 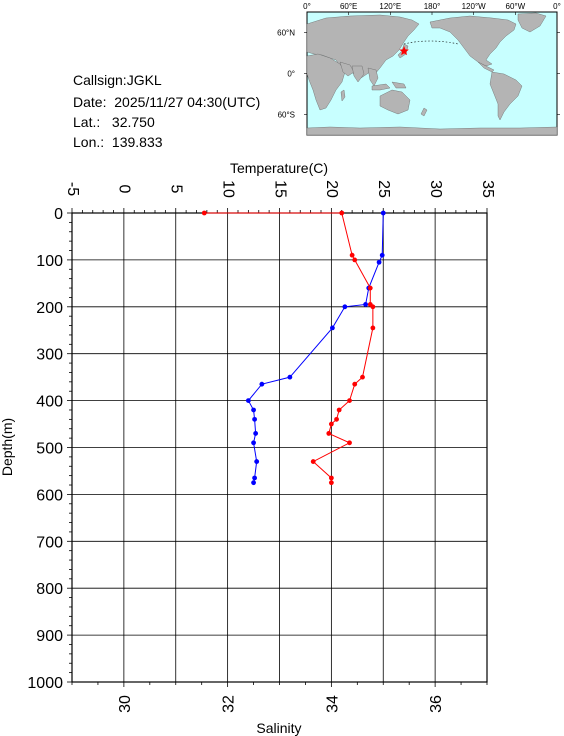 I want to click on lon-label: Lon.:, so click(x=89, y=142).